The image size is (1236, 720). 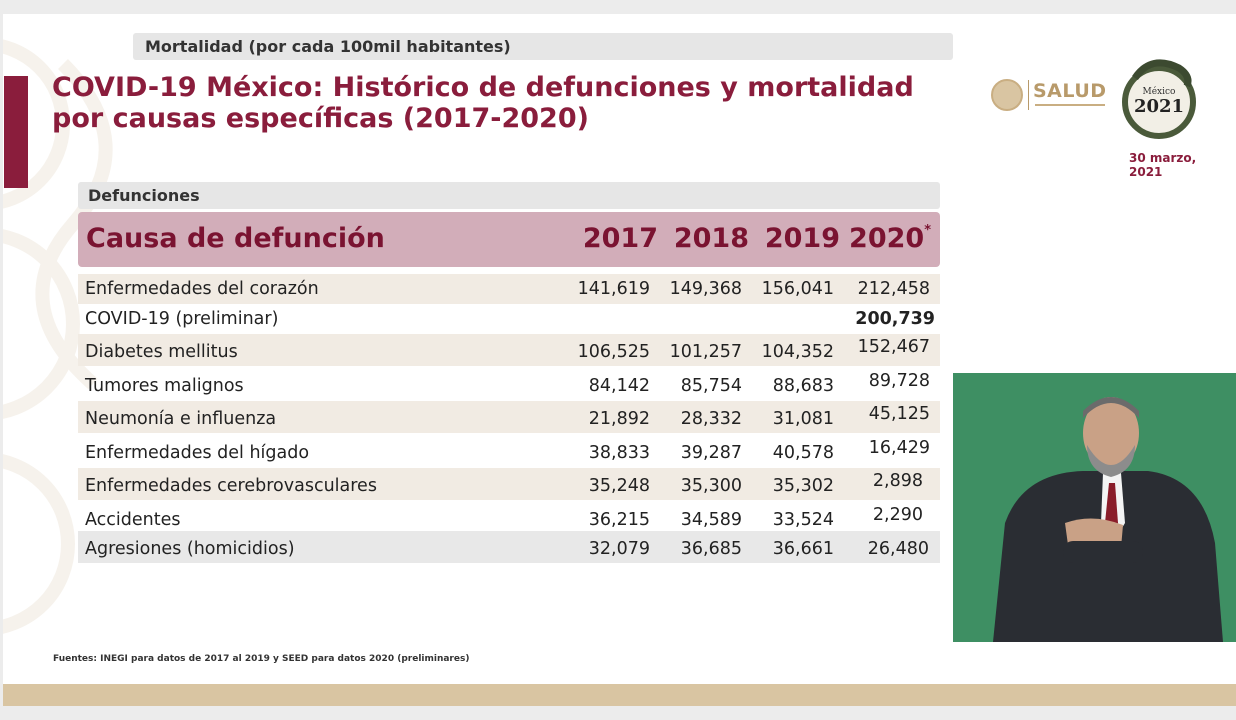 I want to click on value-cell: 26,480, so click(x=898, y=549).